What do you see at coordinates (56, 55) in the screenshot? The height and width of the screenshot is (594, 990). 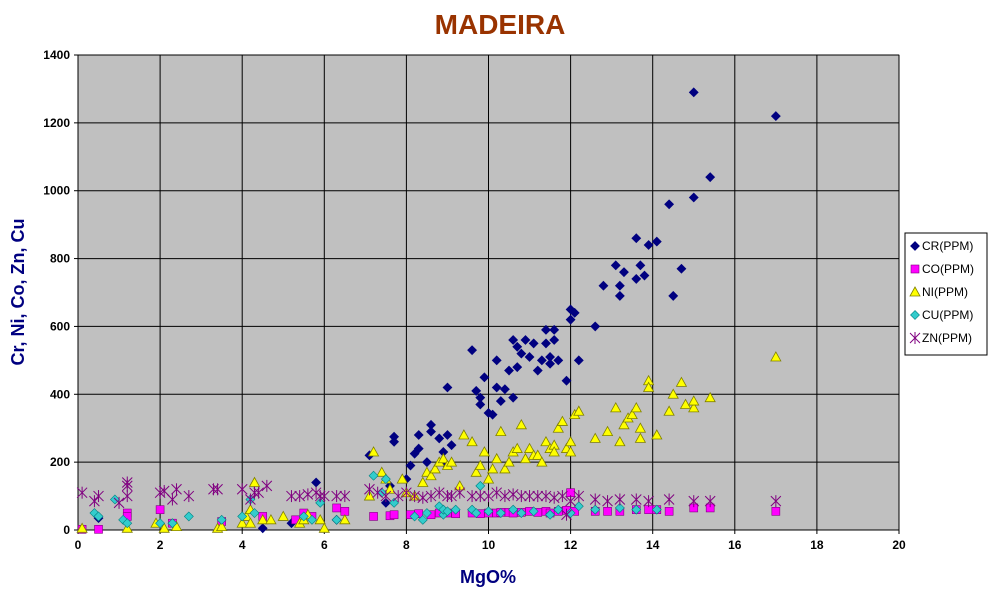 I see `y-tick-label: 1400` at bounding box center [56, 55].